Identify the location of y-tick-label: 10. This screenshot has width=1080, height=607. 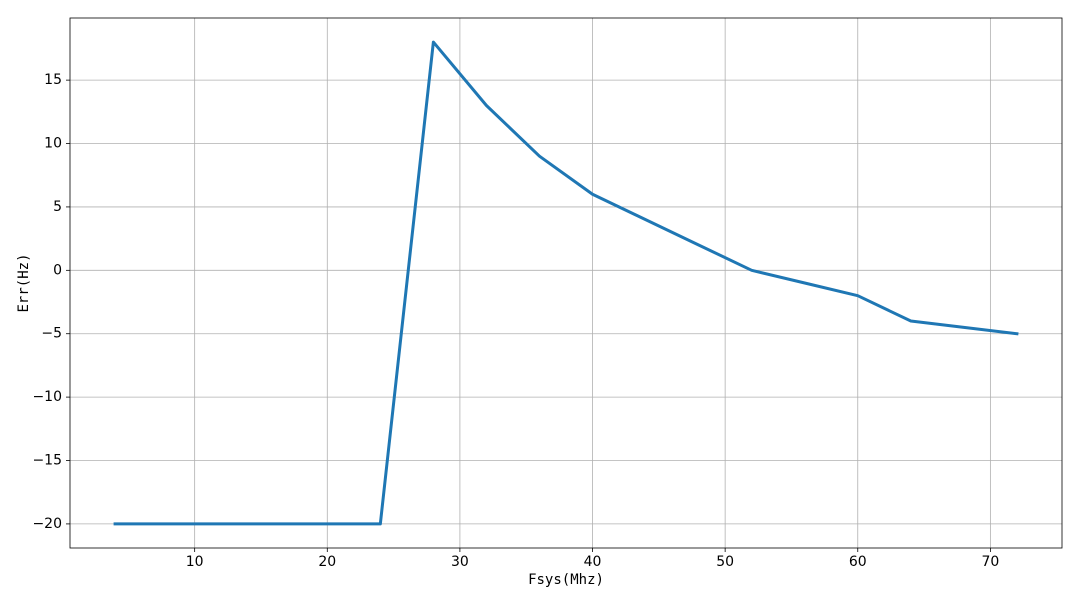
(53, 144).